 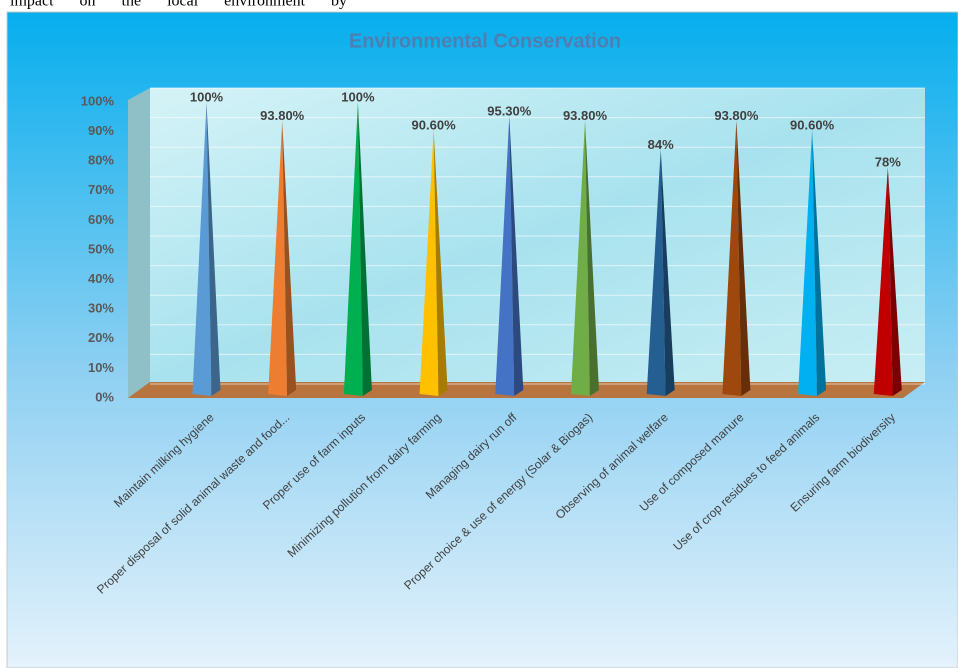 What do you see at coordinates (101, 248) in the screenshot?
I see `y-tick-label: 50%` at bounding box center [101, 248].